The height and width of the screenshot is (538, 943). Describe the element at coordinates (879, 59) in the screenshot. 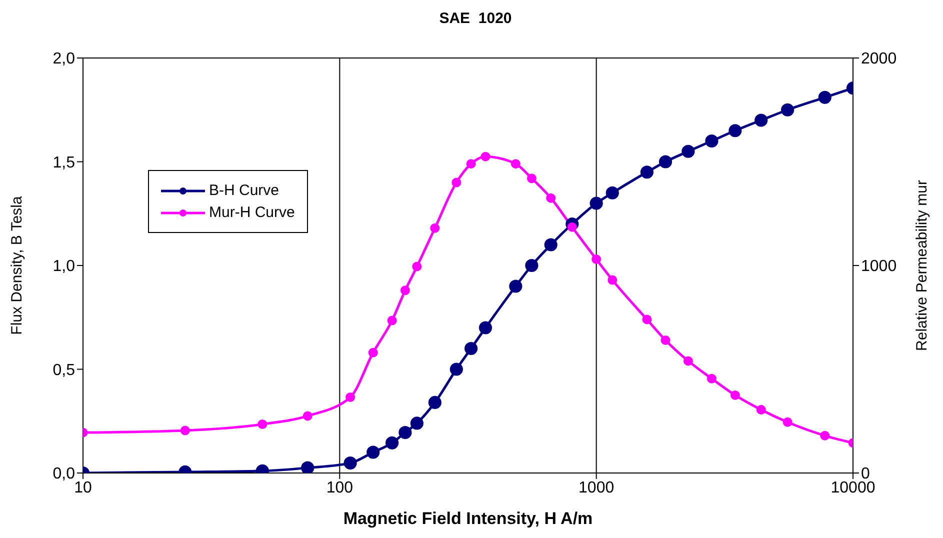

I see `y2-tick-label: 2000` at that location.